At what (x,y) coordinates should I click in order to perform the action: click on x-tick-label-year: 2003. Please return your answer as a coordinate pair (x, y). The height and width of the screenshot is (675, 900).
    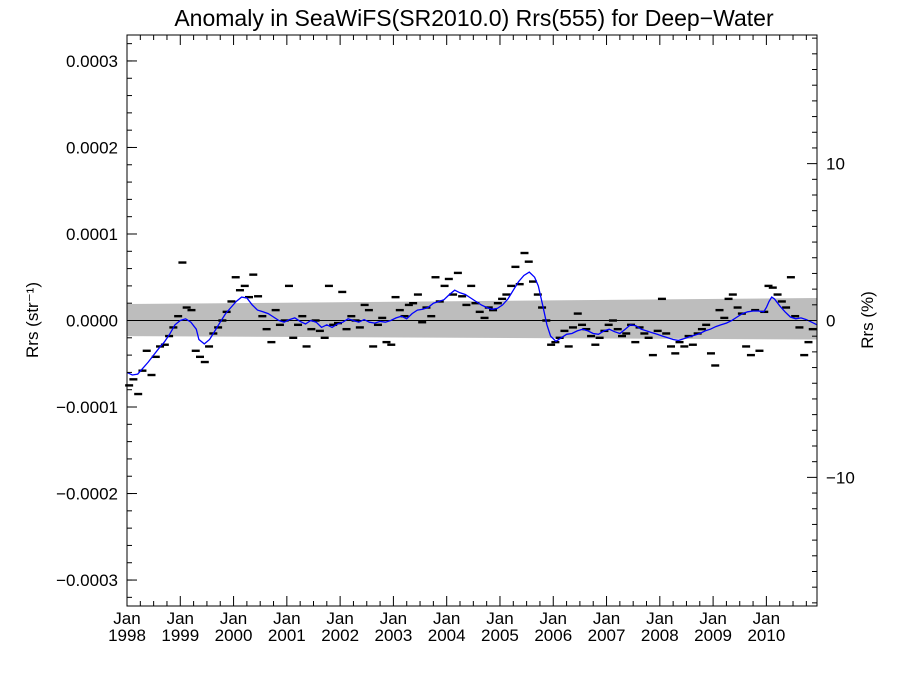
    Looking at the image, I should click on (393, 635).